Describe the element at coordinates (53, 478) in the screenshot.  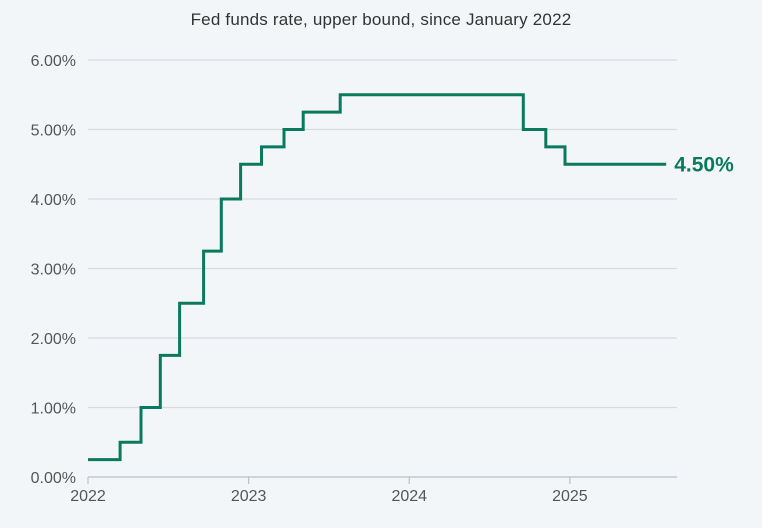
I see `y-tick-label: 0.00%` at that location.